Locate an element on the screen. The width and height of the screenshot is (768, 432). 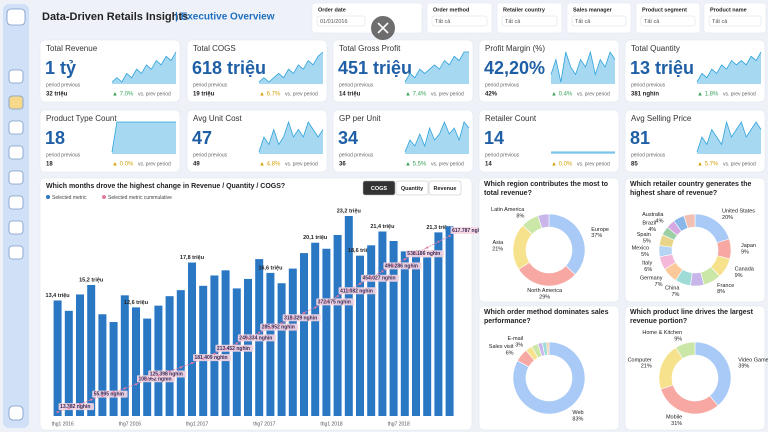
slice-value: 37% is located at coordinates (596, 236).